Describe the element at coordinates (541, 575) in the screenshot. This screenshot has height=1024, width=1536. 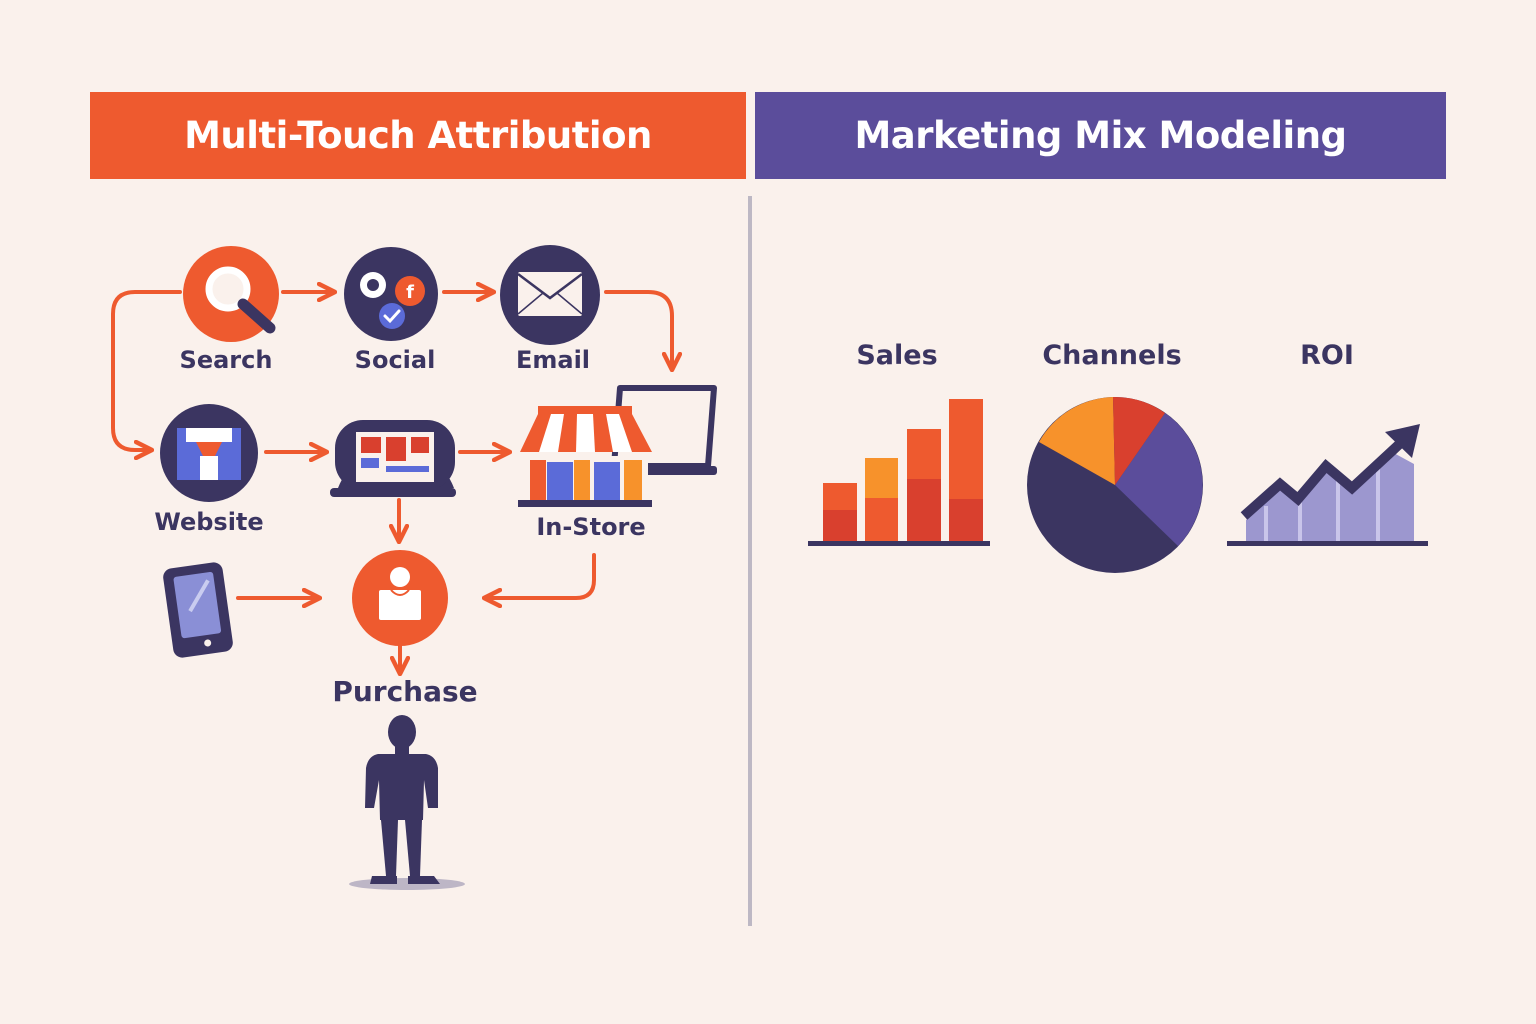
I see `arrow-store-to-purchase` at that location.